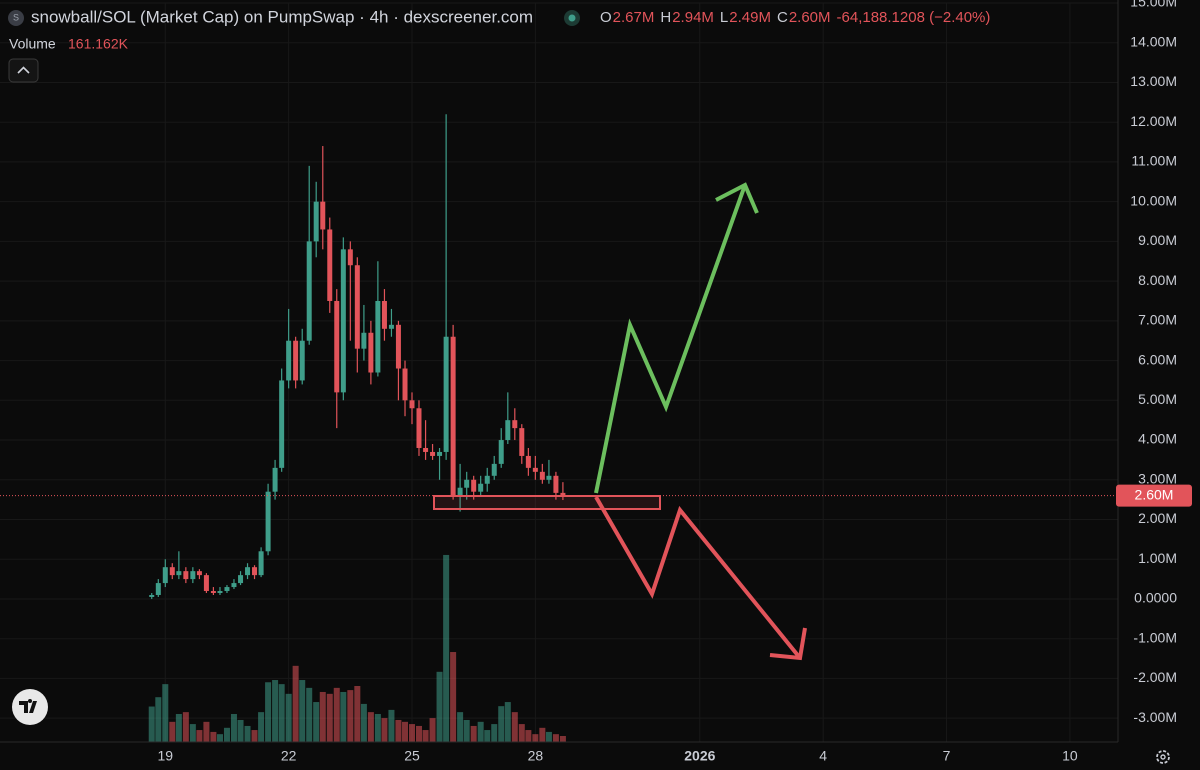 The width and height of the screenshot is (1200, 770). I want to click on collapse-button, so click(23, 70).